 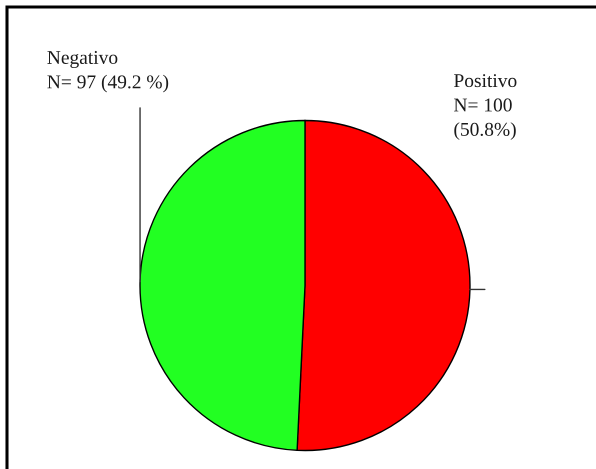 I want to click on data-label: N= 97 (49.2 %), so click(x=107, y=83).